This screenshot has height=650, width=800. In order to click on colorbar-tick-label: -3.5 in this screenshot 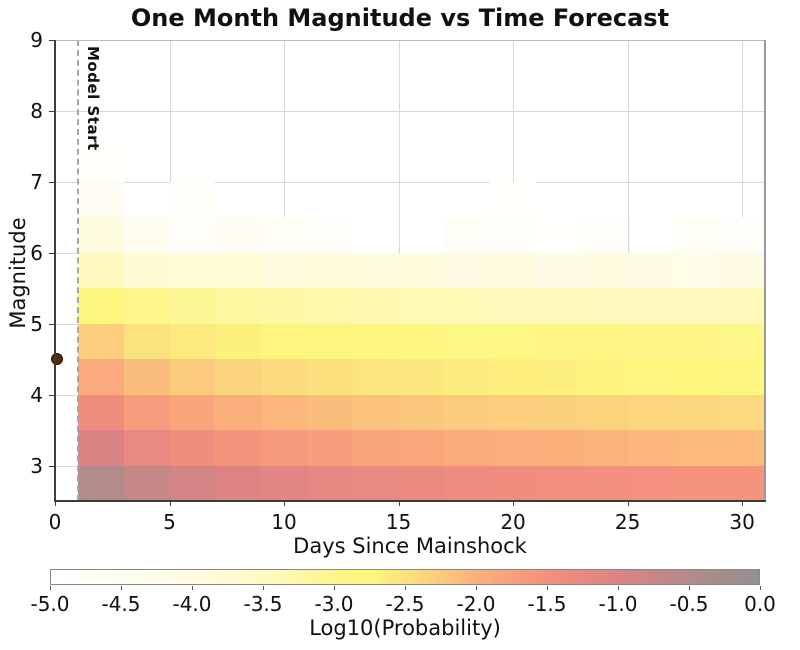, I will do `click(263, 604)`.